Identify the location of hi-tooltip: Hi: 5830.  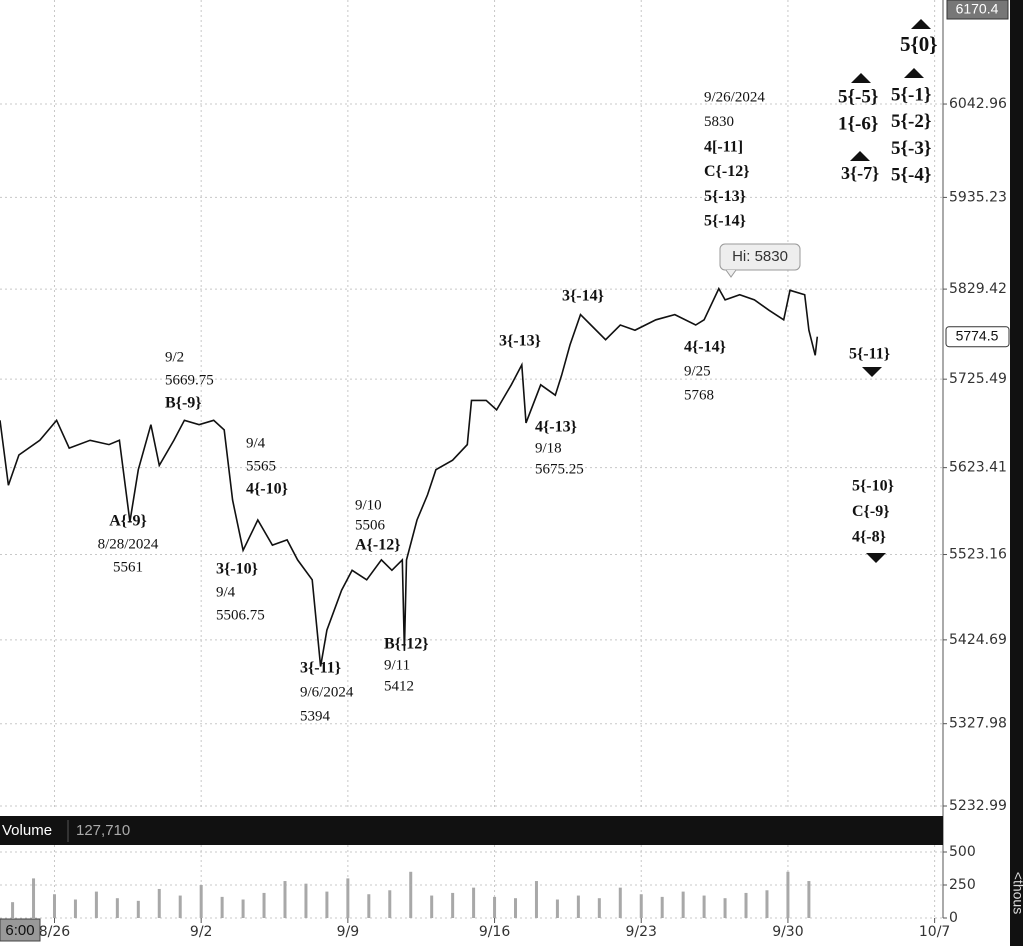
(760, 260).